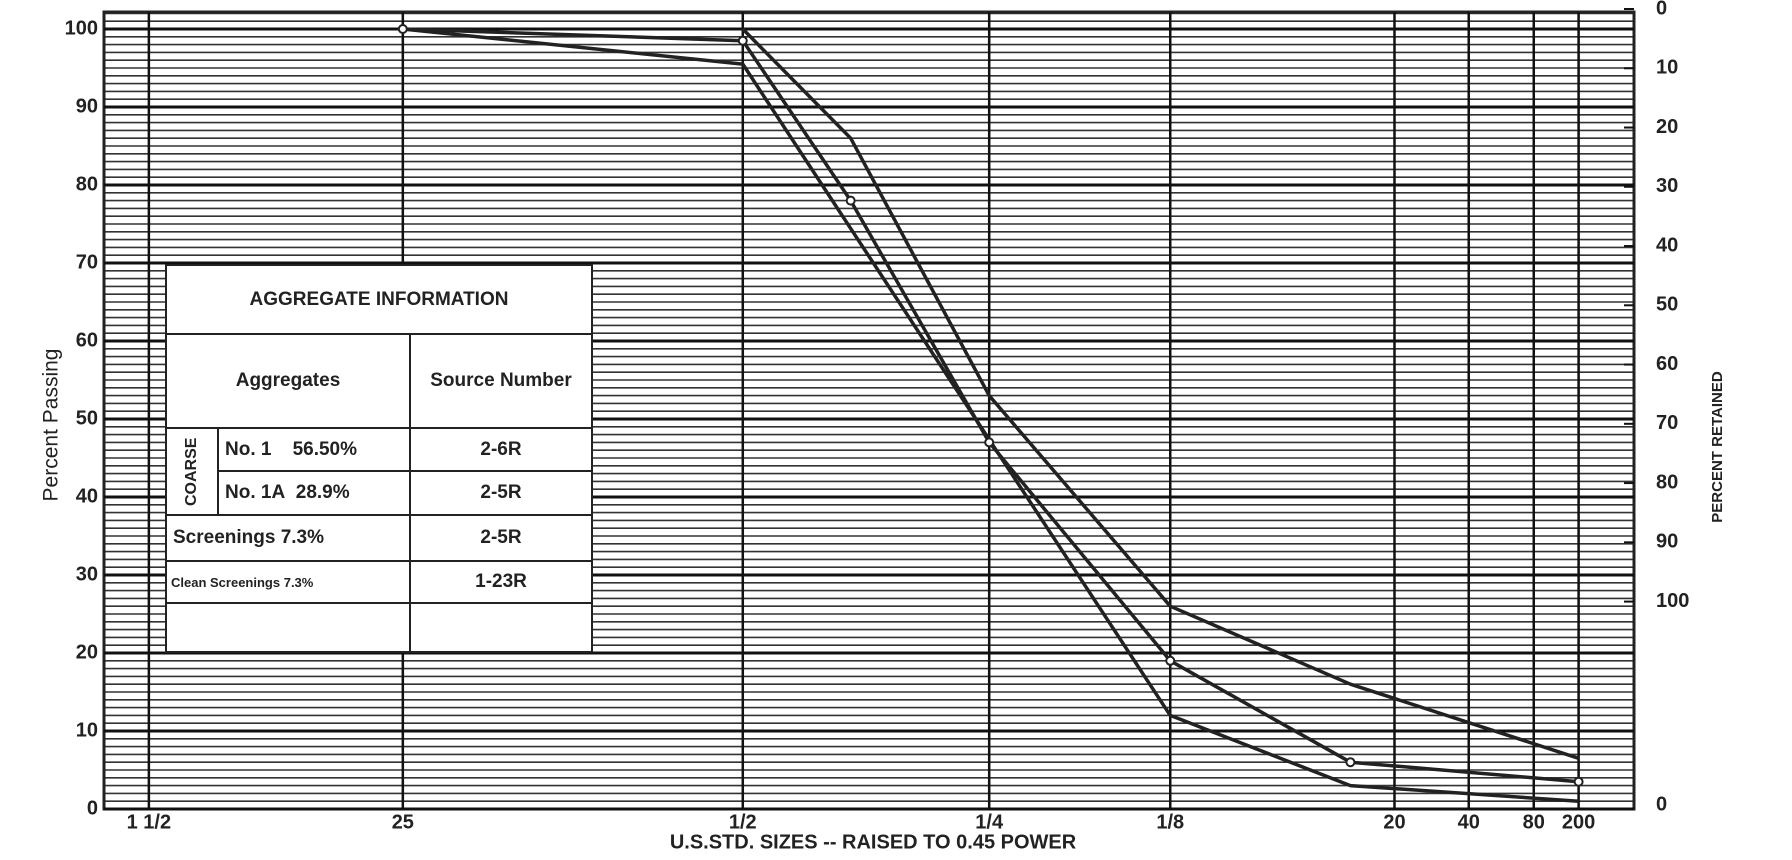 This screenshot has width=1792, height=860. I want to click on x-tick-label: 1/4, so click(989, 822).